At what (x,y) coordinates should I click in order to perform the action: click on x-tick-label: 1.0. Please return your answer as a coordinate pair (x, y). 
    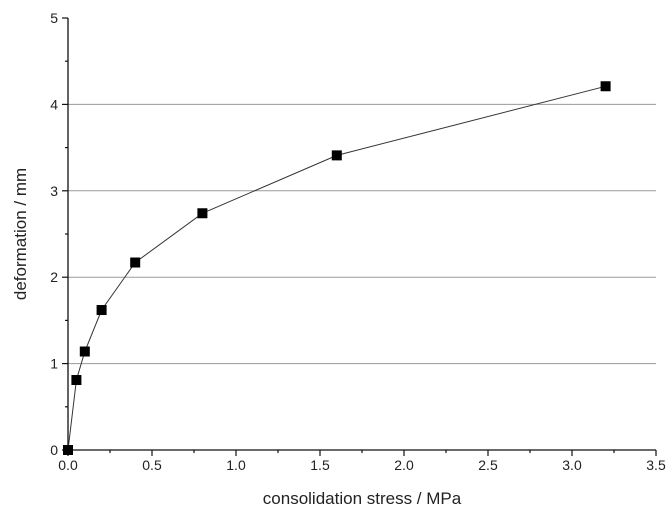
    Looking at the image, I should click on (236, 465).